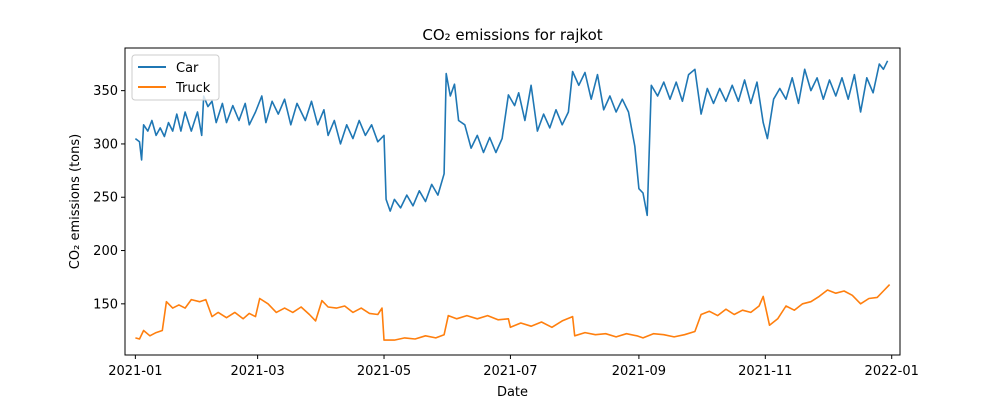  What do you see at coordinates (75, 201) in the screenshot?
I see `y-axis-label: CO₂ emissions (tons)` at bounding box center [75, 201].